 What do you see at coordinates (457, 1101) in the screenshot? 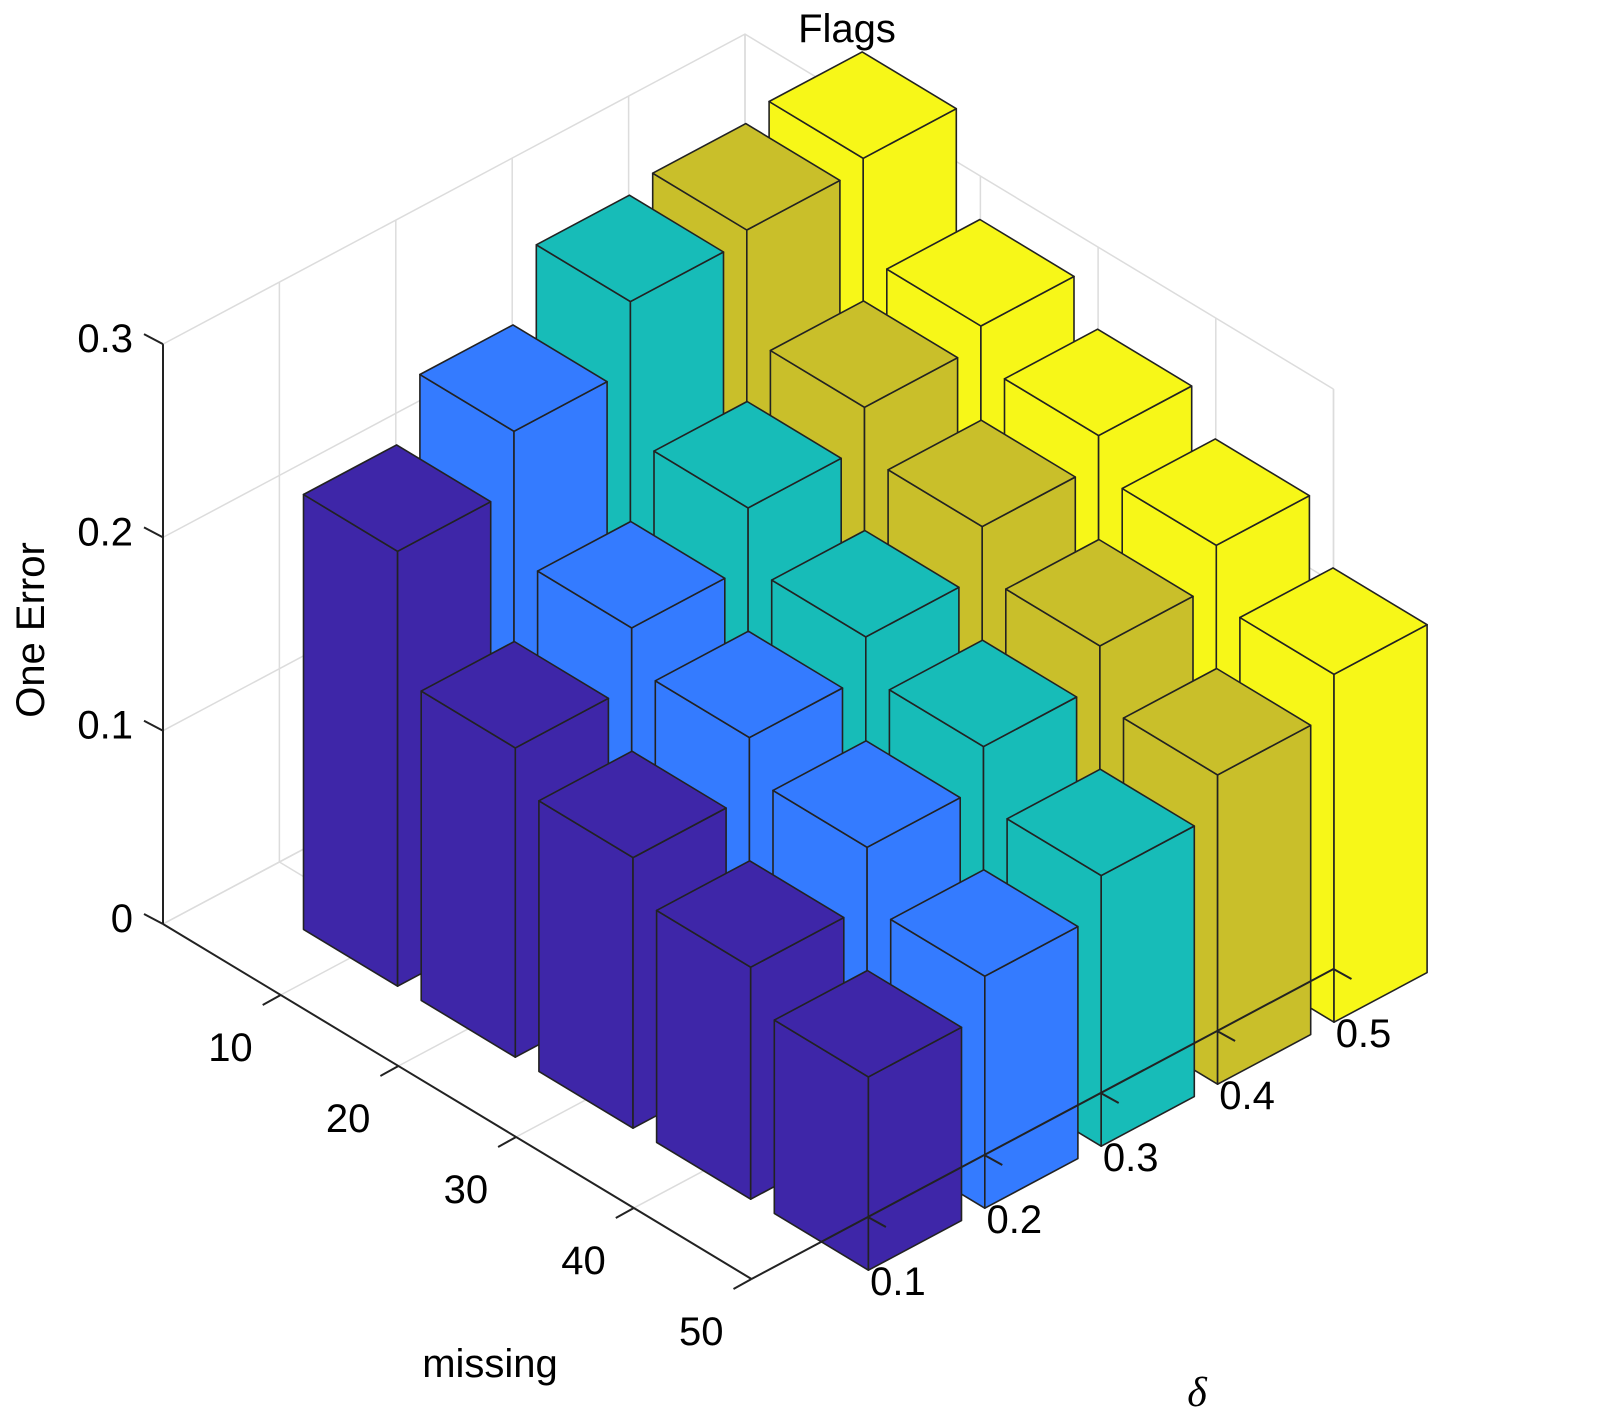
I see `missing-axis` at bounding box center [457, 1101].